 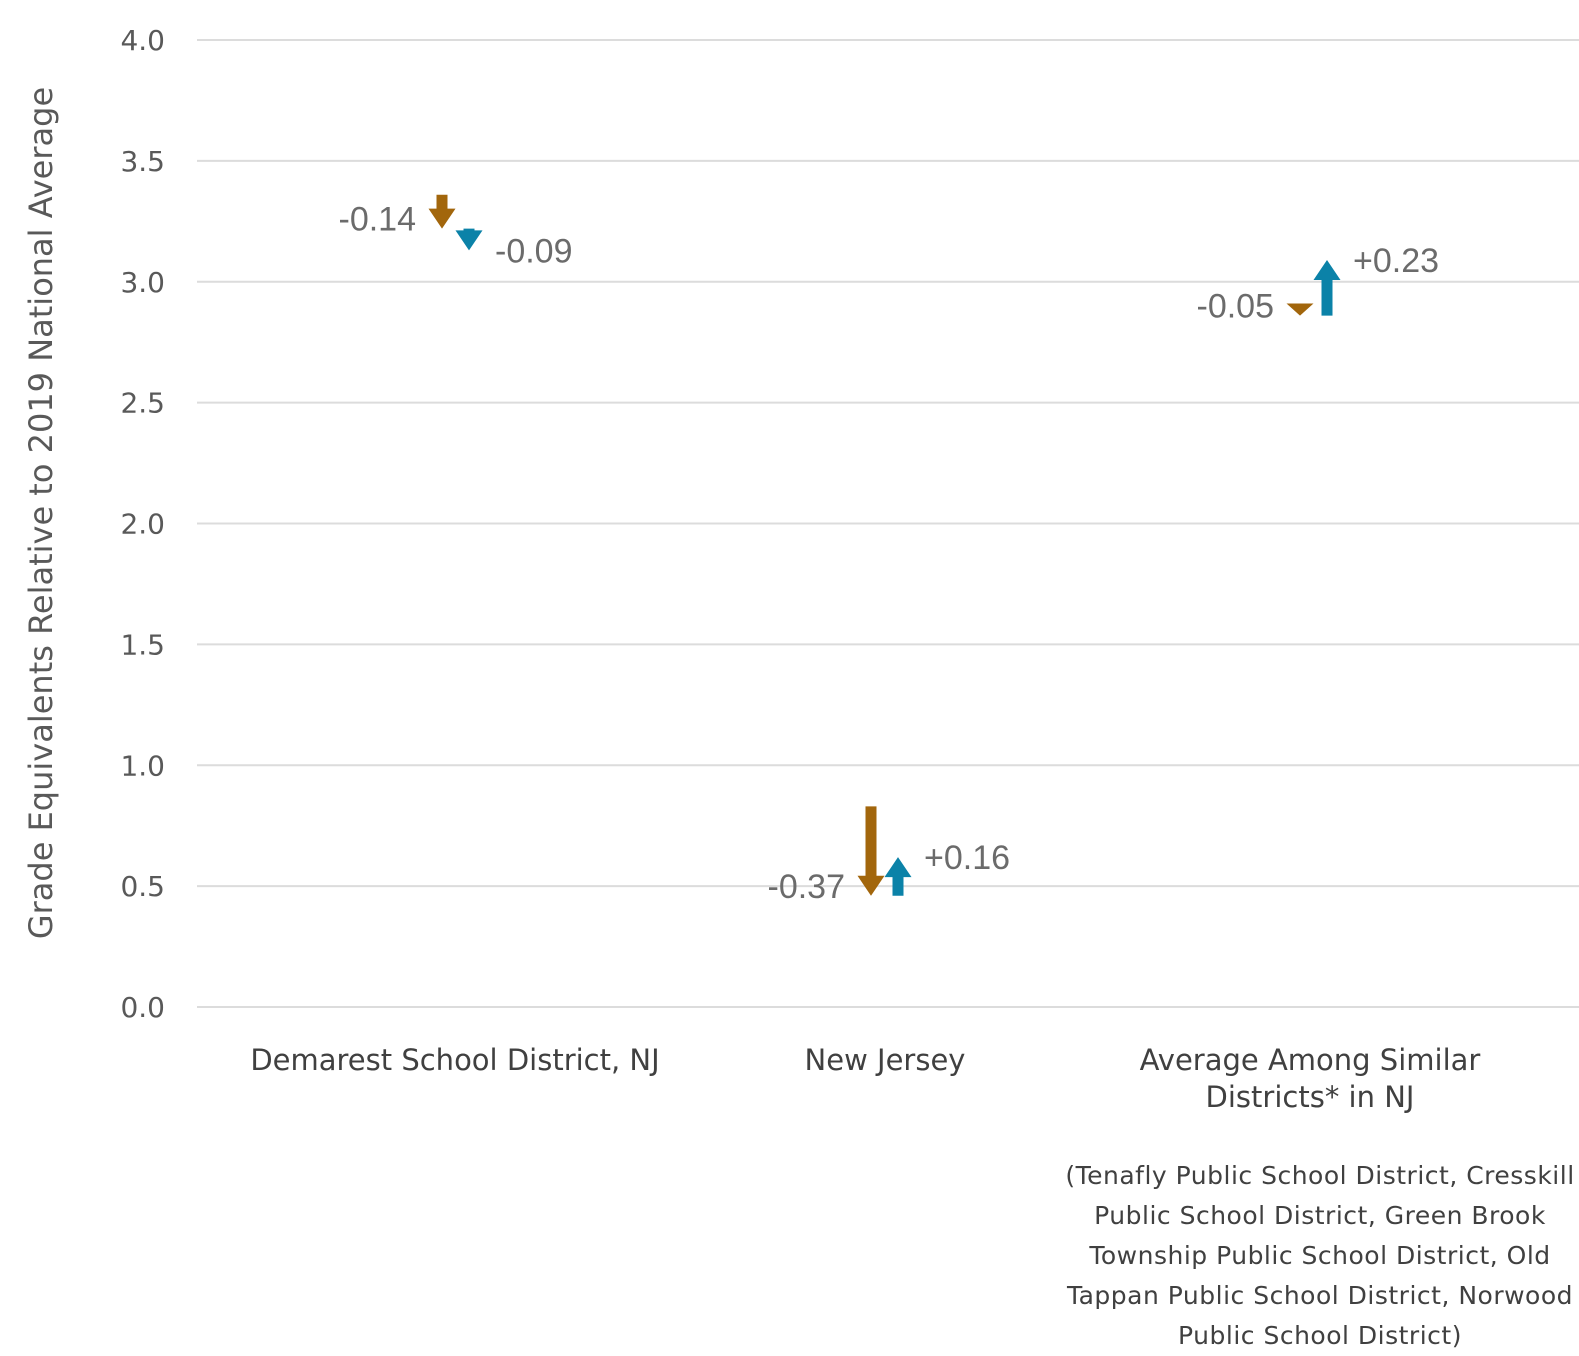 I want to click on y-tick-label: 2.5, so click(x=142, y=403).